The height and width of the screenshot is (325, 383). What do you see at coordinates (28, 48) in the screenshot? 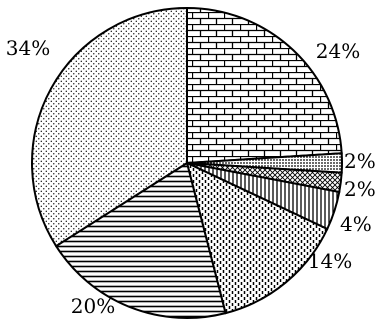
I see `slice-label-7: 34%` at bounding box center [28, 48].